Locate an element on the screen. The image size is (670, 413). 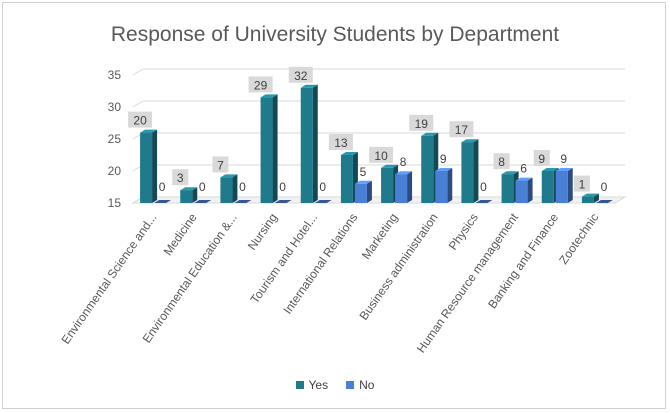
data-label-yes: 8 is located at coordinates (501, 162).